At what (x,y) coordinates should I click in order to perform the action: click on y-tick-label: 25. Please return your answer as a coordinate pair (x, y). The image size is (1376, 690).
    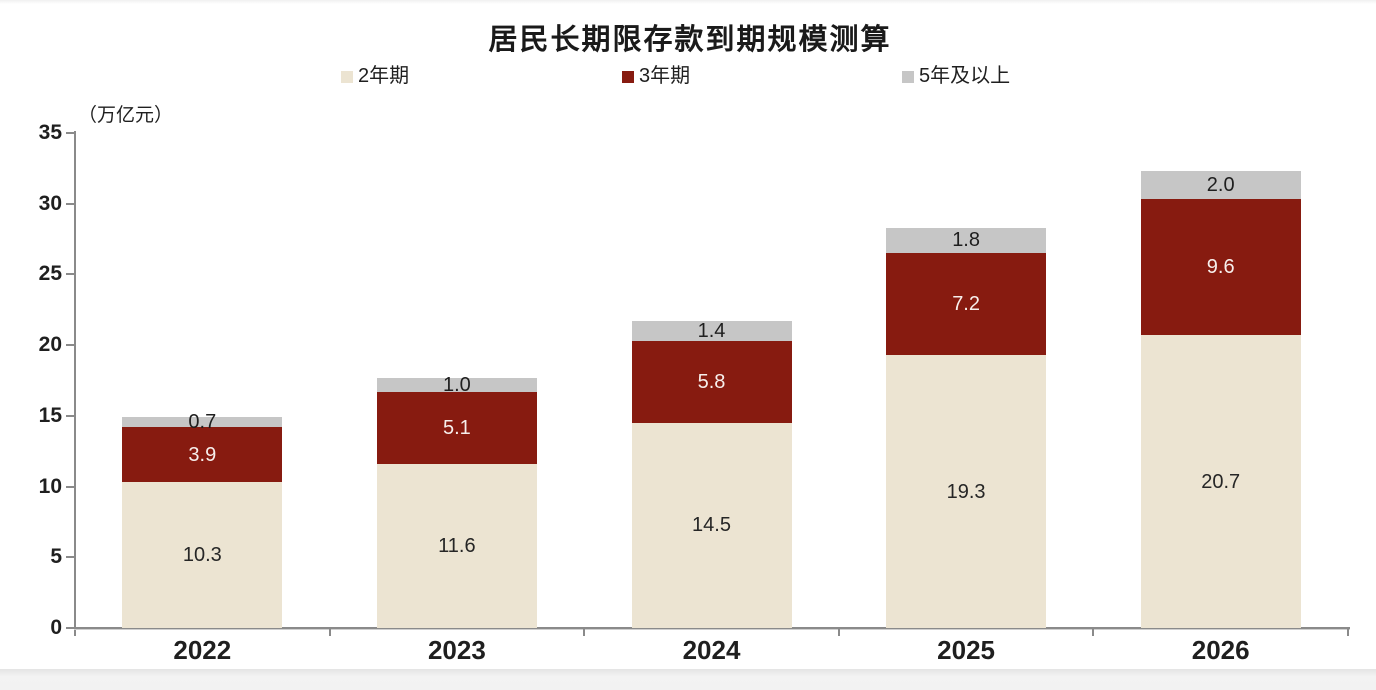
    Looking at the image, I should click on (50, 274).